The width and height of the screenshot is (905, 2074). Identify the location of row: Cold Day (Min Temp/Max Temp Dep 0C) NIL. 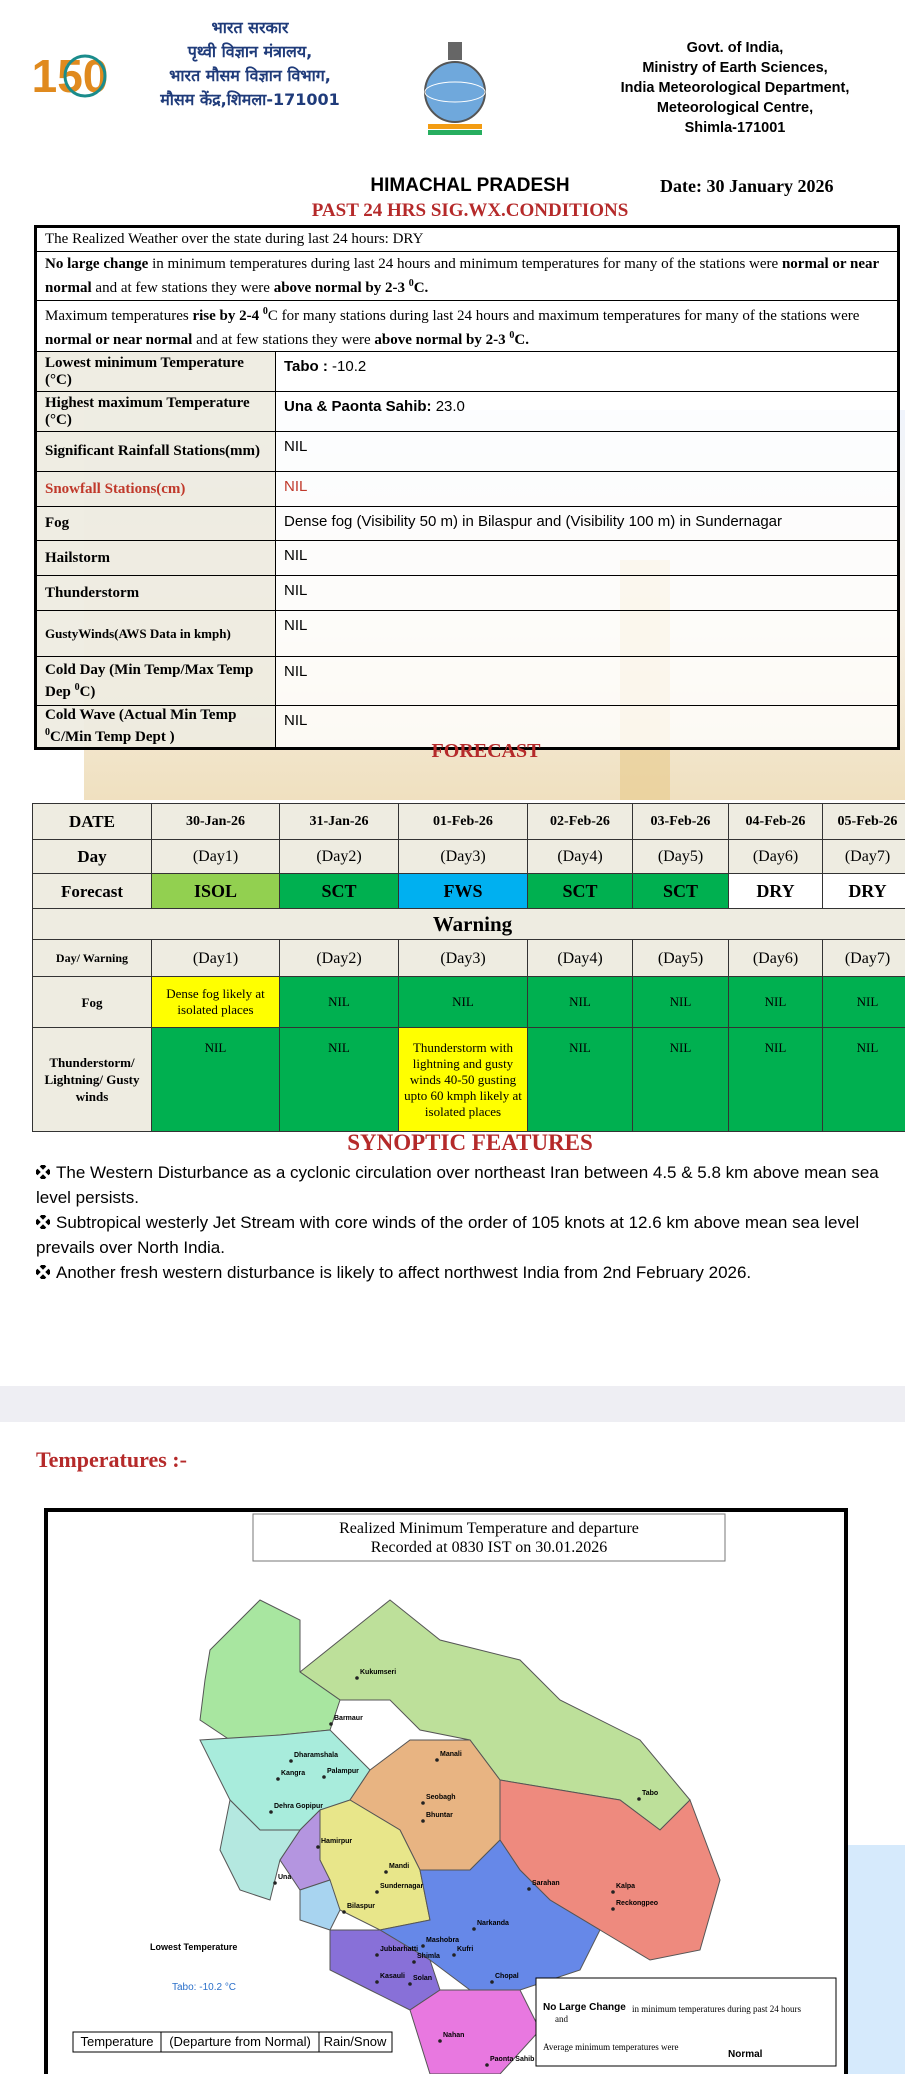
(467, 681).